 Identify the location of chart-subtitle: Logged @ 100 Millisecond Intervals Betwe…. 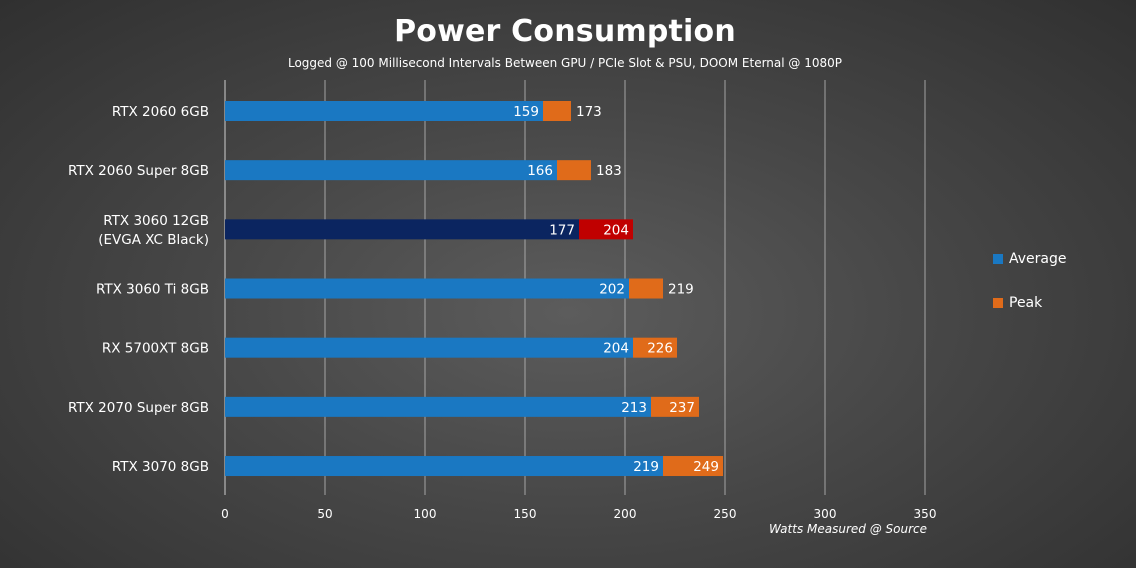
(565, 63).